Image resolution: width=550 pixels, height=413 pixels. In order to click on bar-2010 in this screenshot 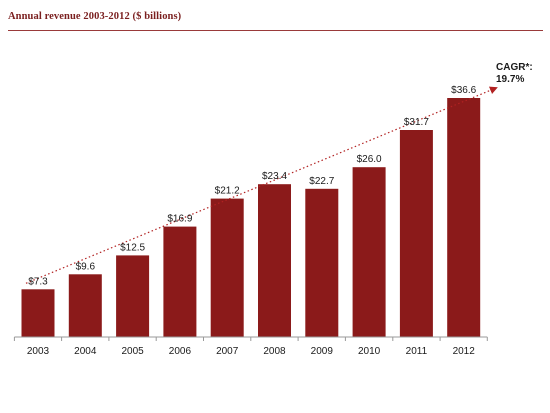, I will do `click(369, 252)`.